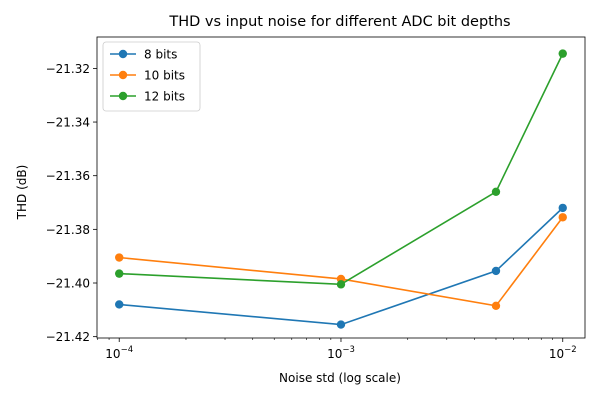 The width and height of the screenshot is (600, 400). I want to click on y-tick-label: −21.36, so click(68, 176).